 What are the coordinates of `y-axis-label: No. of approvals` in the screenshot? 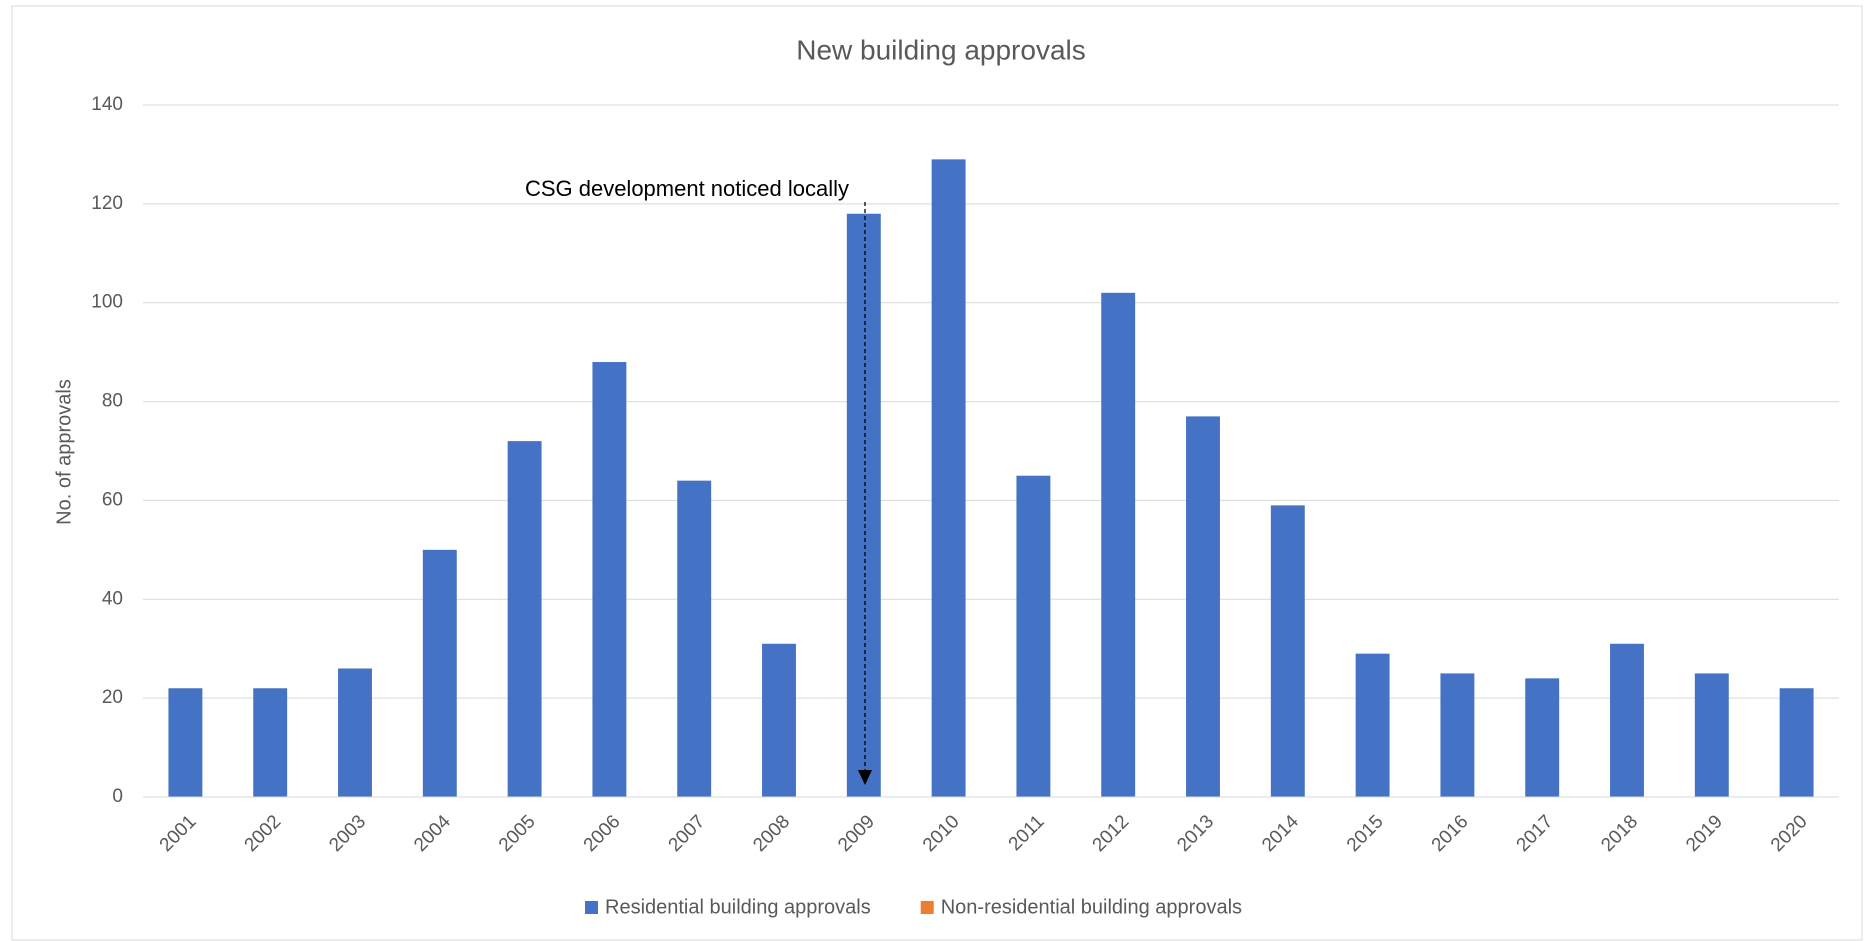 It's located at (64, 452).